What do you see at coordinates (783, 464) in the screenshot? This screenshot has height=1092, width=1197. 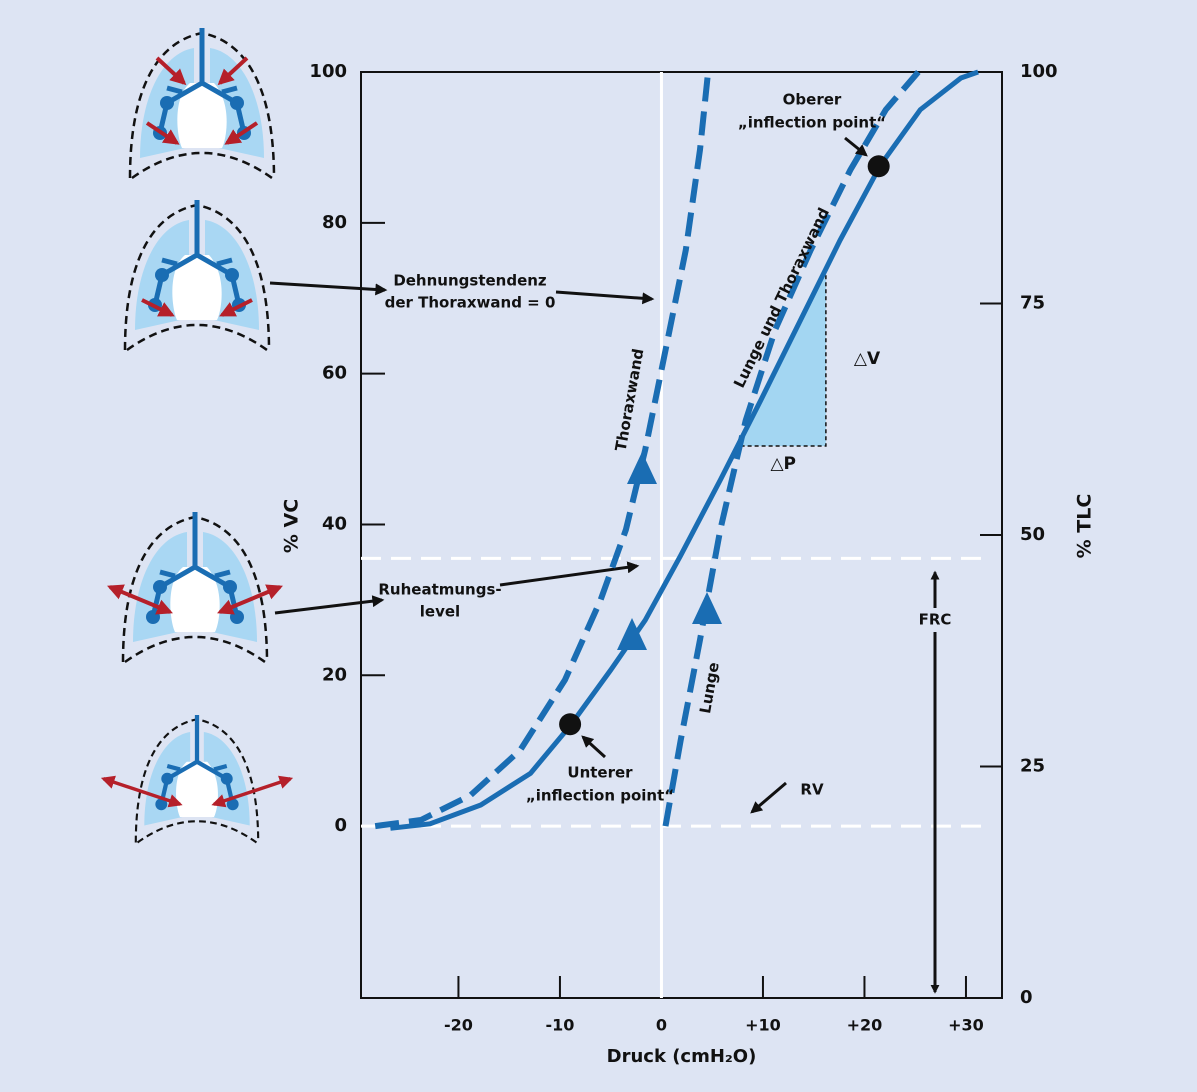 I see `delta-p: △P` at bounding box center [783, 464].